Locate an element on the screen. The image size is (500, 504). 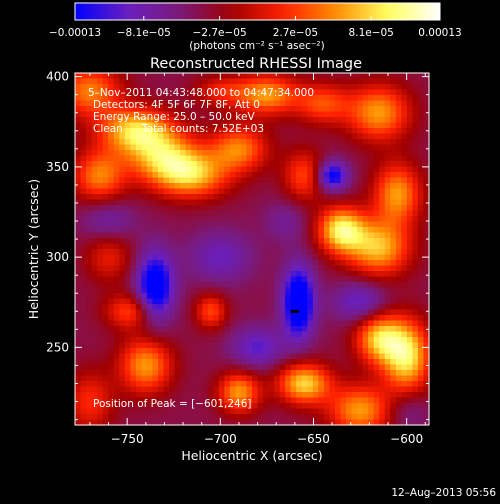
colorbar-tick-label: −0.00013 is located at coordinates (75, 33).